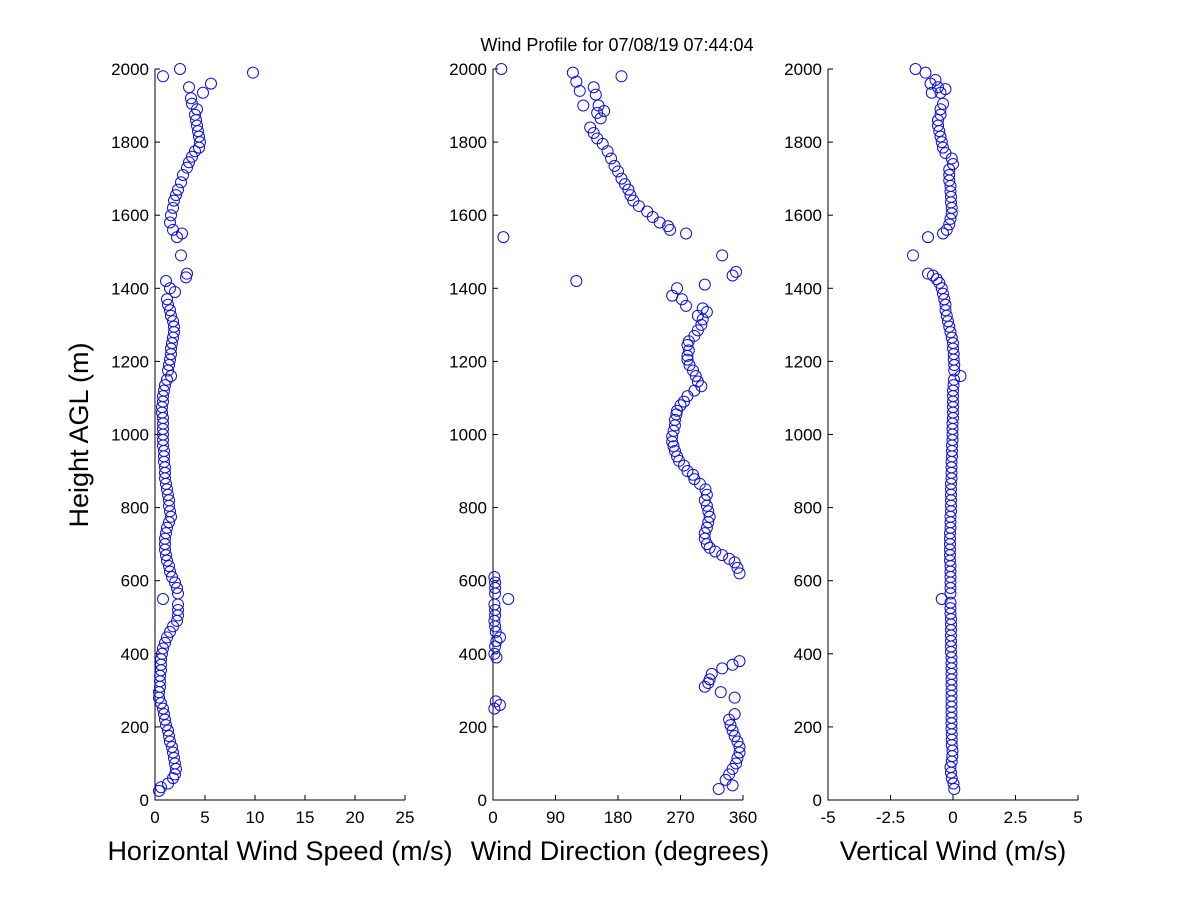  I want to click on x-tick-label: 360, so click(743, 817).